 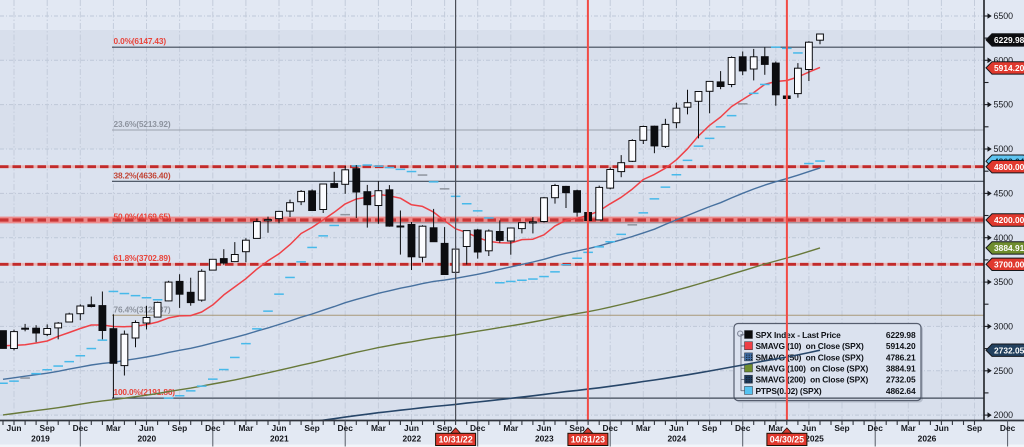 What do you see at coordinates (810, 346) in the screenshot?
I see `svg-text: SMAVG (10) on Close (SPX)` at bounding box center [810, 346].